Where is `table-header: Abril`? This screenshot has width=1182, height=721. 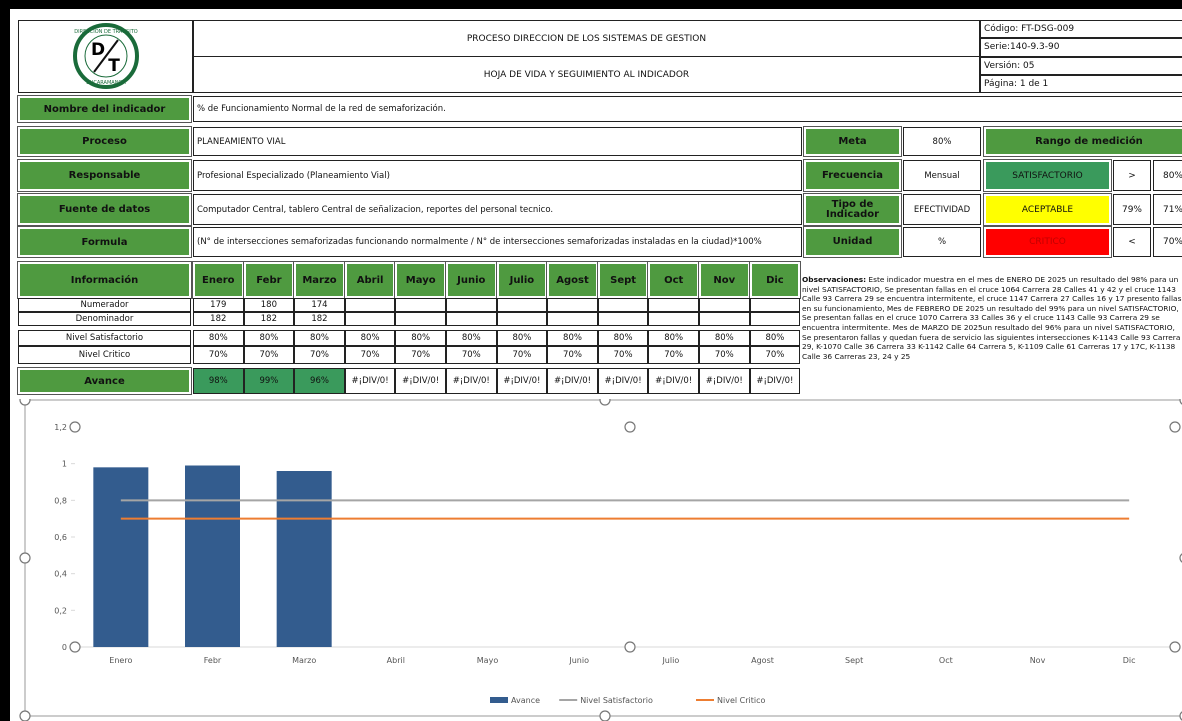
table-header: Abril is located at coordinates (370, 280).